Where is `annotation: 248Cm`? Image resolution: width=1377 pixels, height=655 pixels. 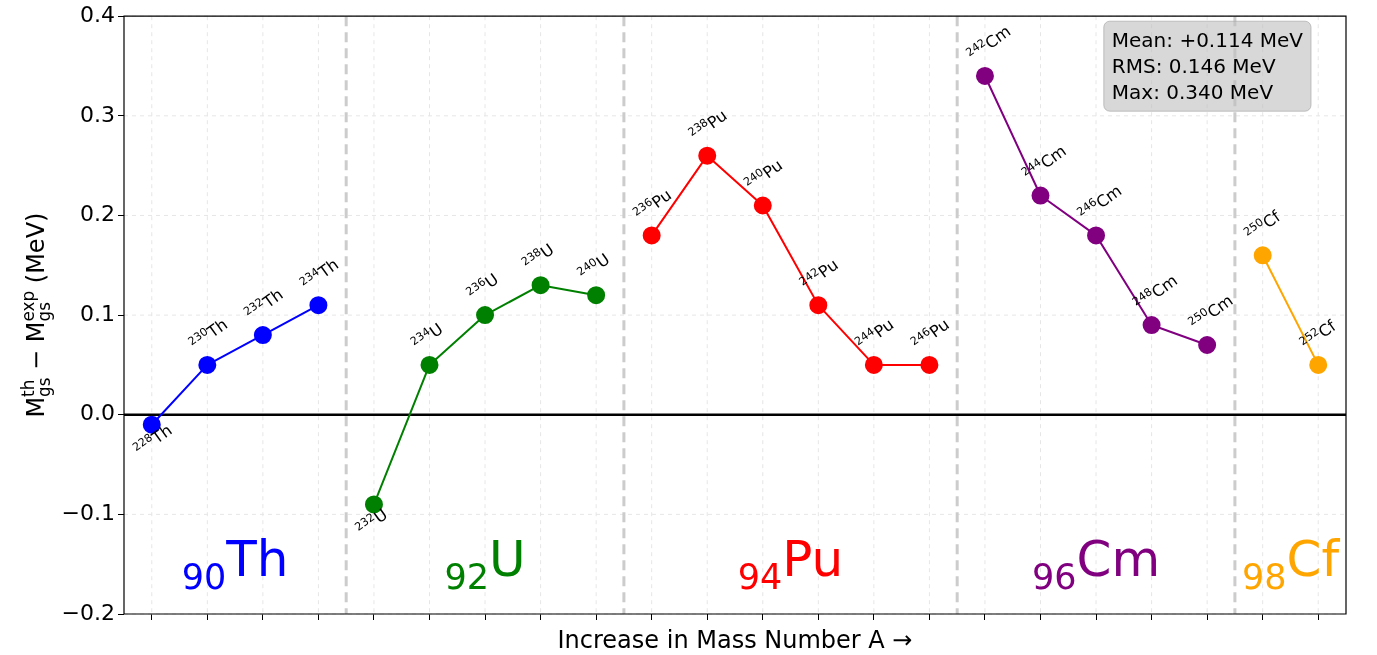 annotation: 248Cm is located at coordinates (1155, 289).